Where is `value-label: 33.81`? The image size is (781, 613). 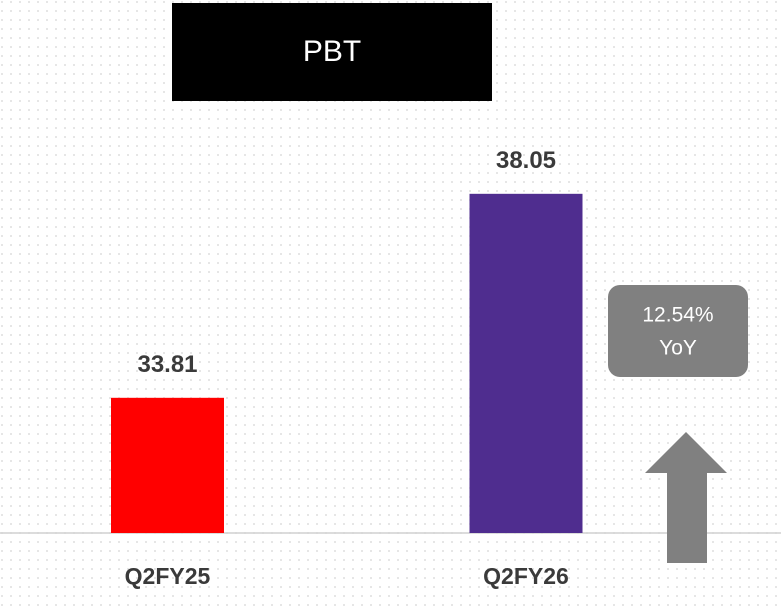
value-label: 33.81 is located at coordinates (167, 364).